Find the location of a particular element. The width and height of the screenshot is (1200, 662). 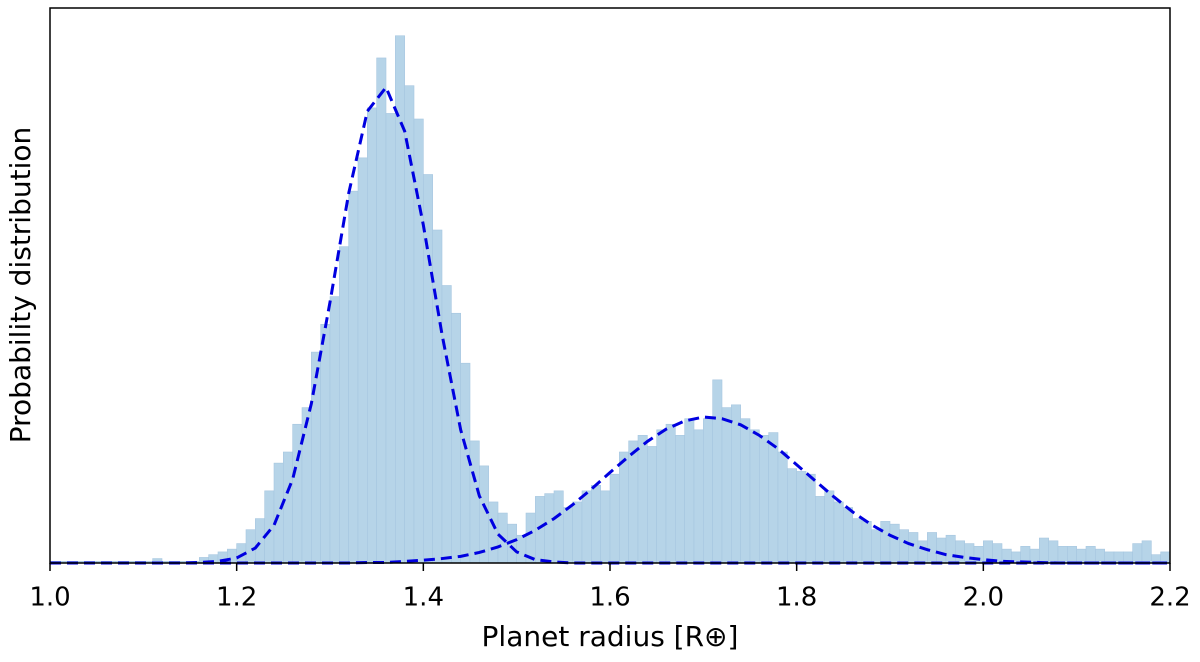

x-axis-label: Planet radius [R⊕] is located at coordinates (610, 636).